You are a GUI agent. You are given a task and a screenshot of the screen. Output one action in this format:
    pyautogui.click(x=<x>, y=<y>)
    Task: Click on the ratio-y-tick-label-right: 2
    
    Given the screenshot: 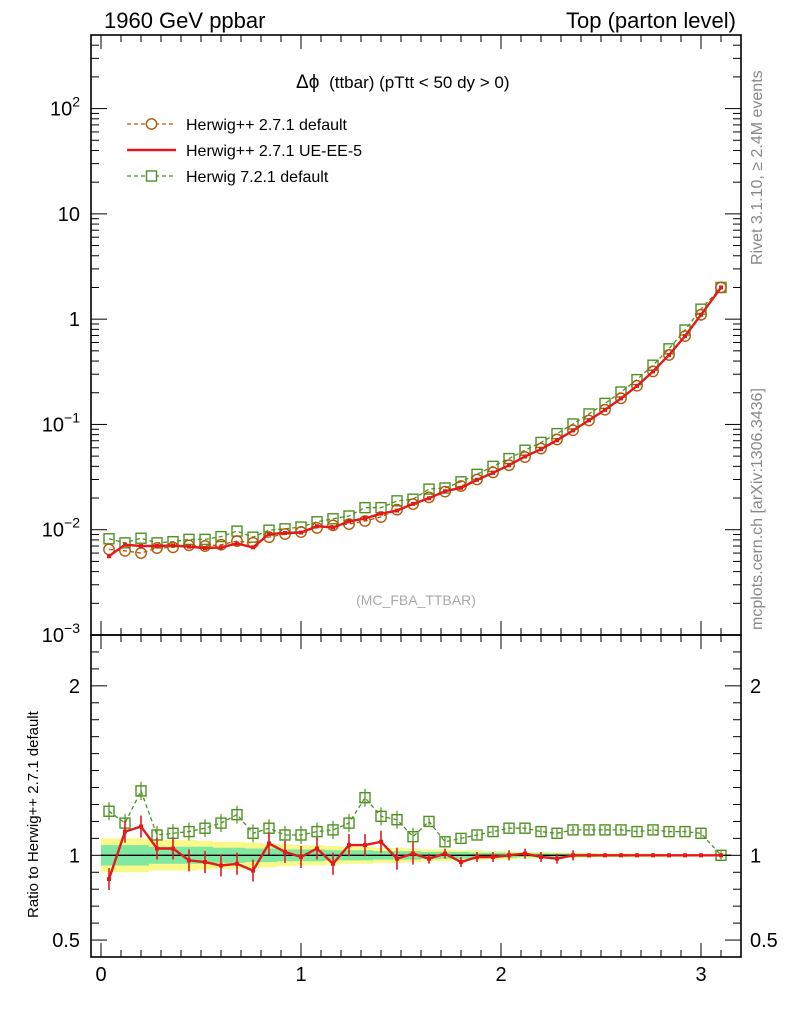 What is the action you would take?
    pyautogui.click(x=755, y=687)
    